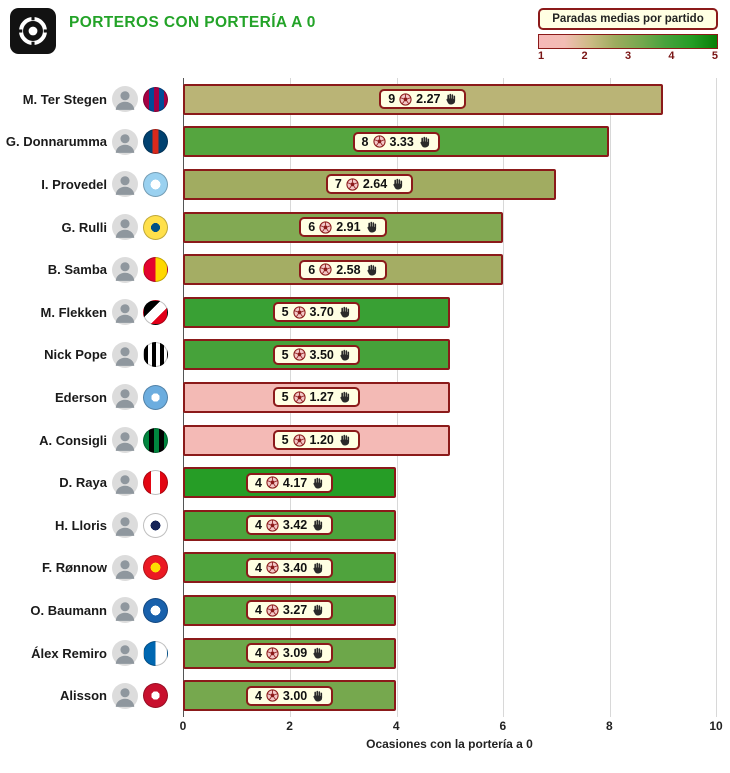  What do you see at coordinates (449, 440) in the screenshot?
I see `row-plot: 5 1.20` at bounding box center [449, 440].